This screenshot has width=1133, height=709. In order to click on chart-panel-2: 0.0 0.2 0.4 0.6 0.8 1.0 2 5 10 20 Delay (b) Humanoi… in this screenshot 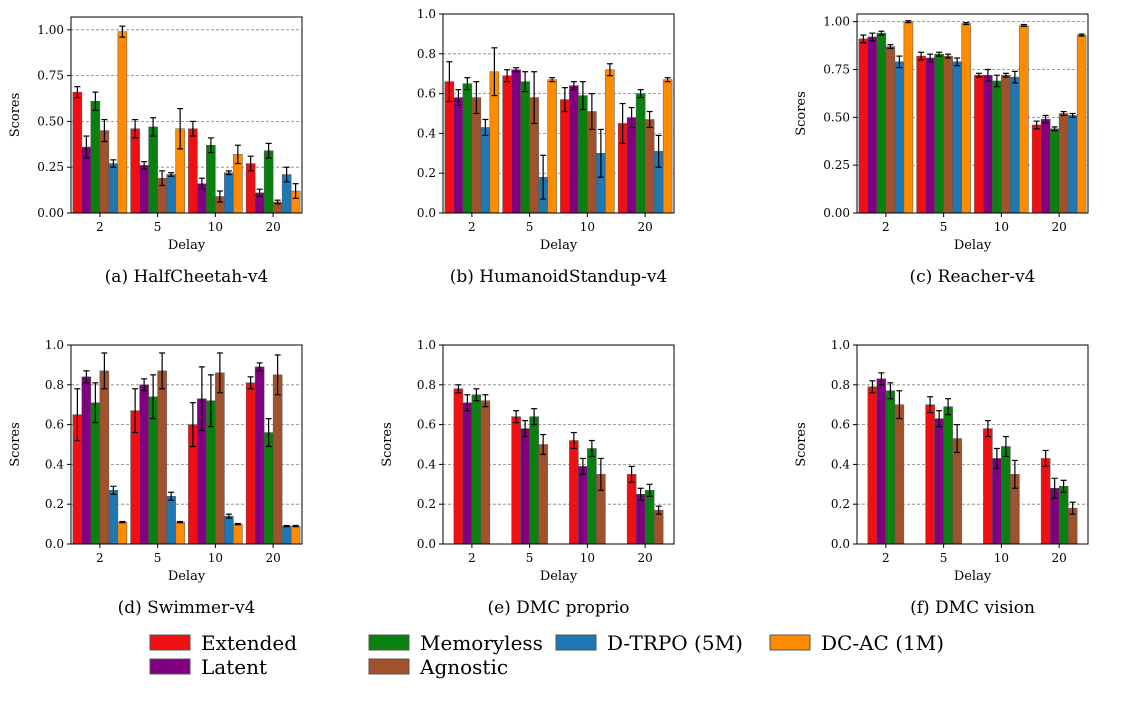, I will do `click(546, 147)`.